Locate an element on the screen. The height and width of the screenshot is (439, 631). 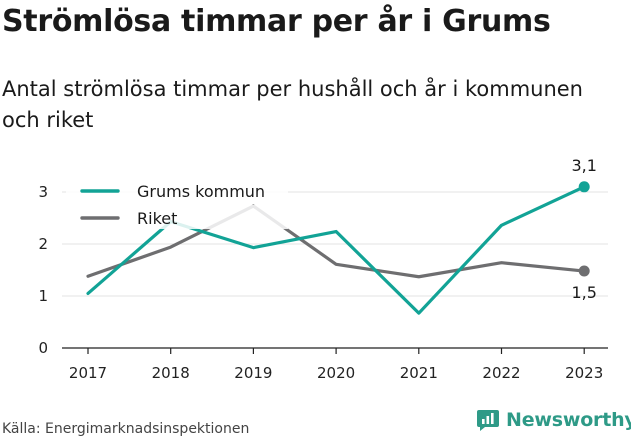
series-line-riket is located at coordinates (336, 241).